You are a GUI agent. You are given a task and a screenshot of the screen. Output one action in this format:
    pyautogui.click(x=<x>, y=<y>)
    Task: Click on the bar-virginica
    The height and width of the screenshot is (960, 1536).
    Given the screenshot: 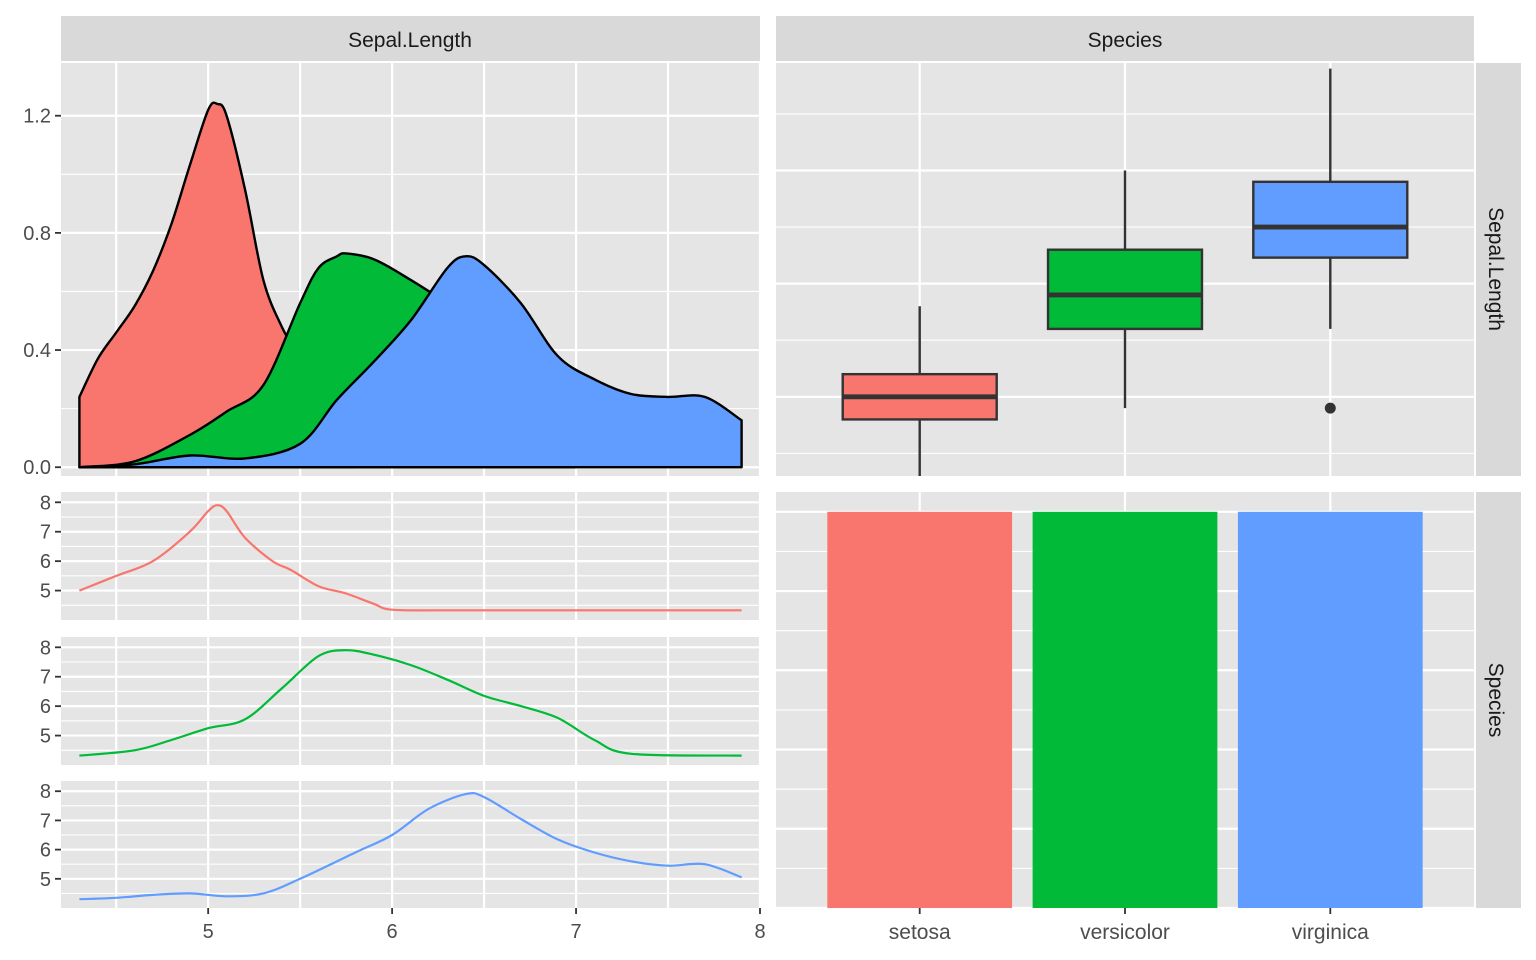 What is the action you would take?
    pyautogui.click(x=1330, y=709)
    